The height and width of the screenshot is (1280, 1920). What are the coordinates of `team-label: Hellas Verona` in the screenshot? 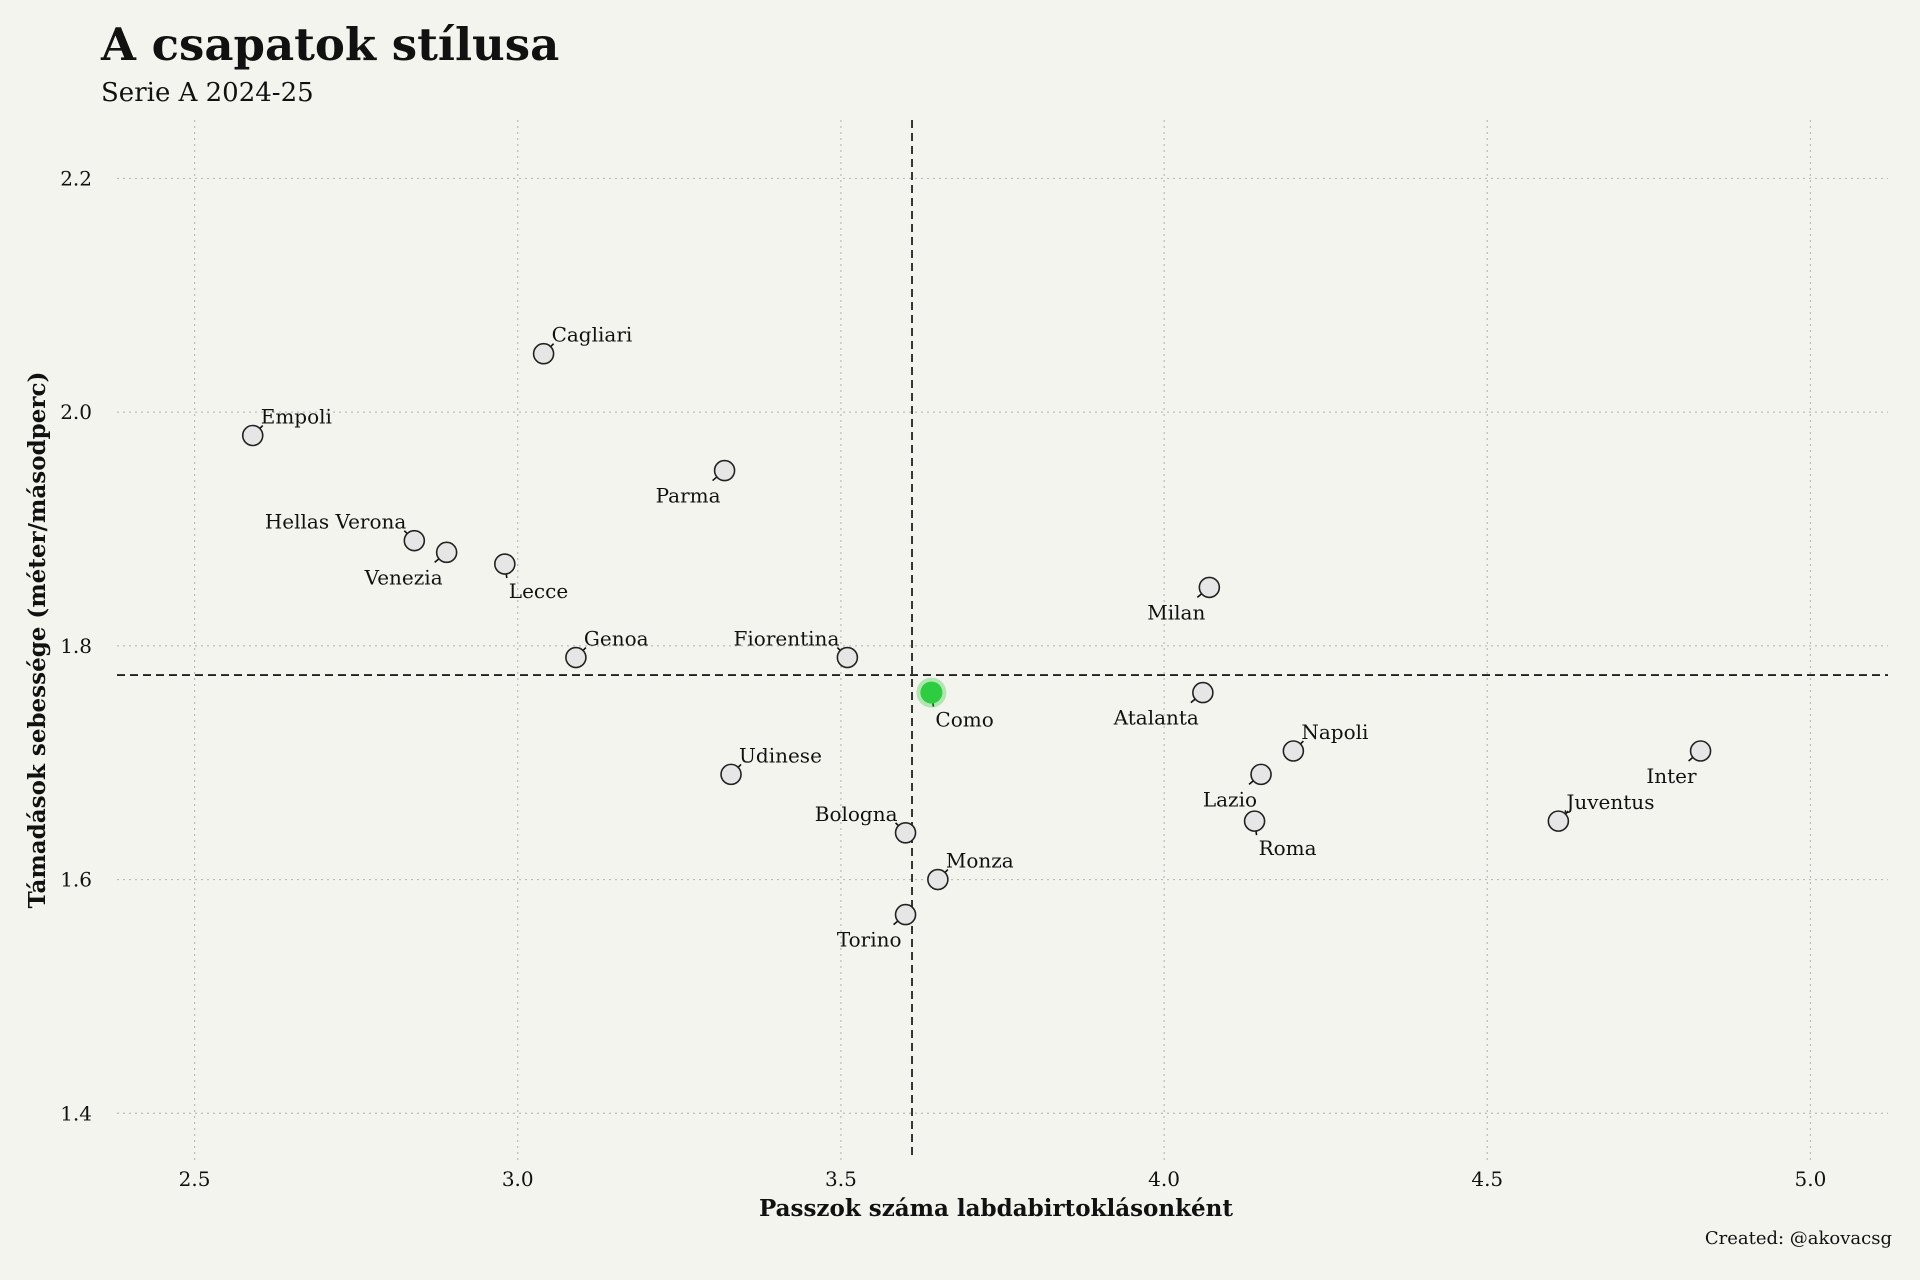 It's located at (336, 522).